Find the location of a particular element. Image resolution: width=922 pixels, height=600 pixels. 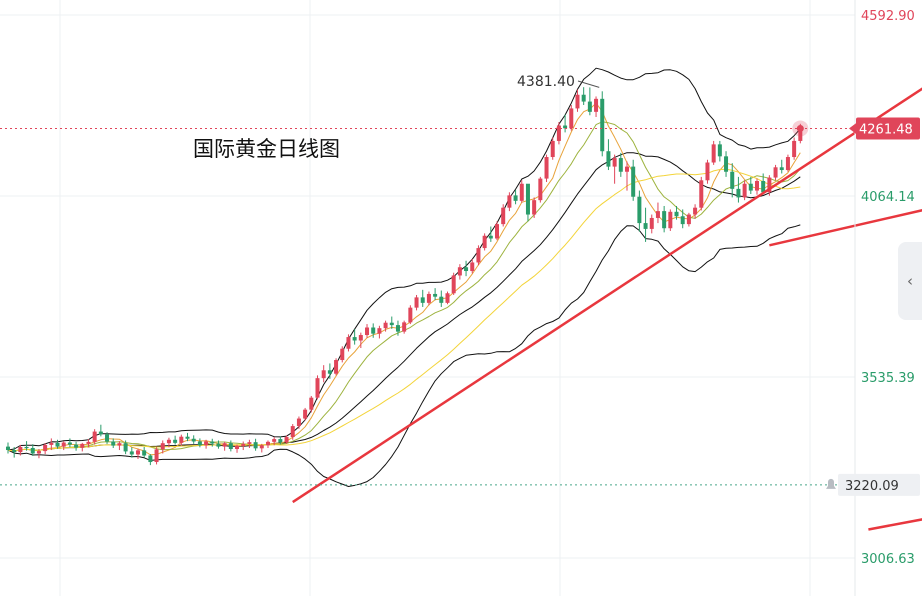

y-tick-label: 3006.63 is located at coordinates (888, 559).